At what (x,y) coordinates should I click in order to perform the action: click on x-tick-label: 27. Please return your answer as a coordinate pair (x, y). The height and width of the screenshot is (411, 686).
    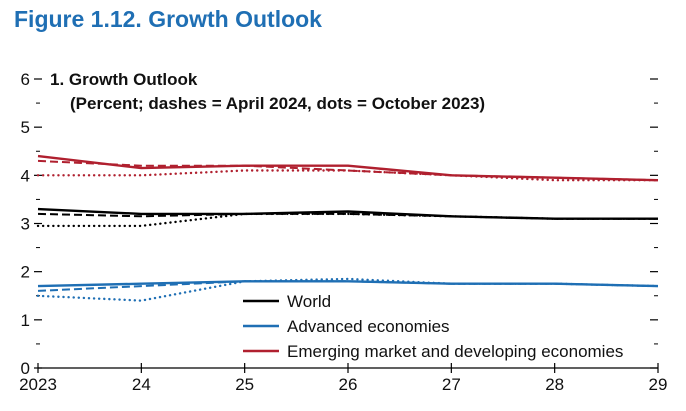
    Looking at the image, I should click on (451, 384).